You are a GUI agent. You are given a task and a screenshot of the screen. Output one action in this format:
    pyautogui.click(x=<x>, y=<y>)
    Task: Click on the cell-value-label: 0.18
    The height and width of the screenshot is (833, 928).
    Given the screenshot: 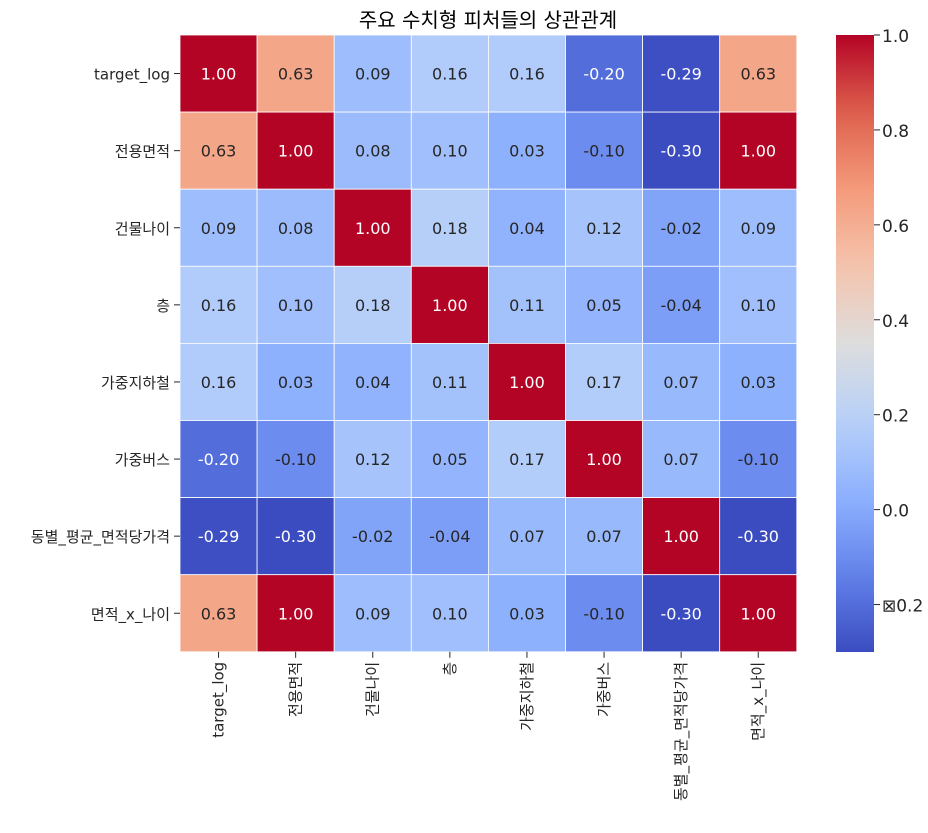 What is the action you would take?
    pyautogui.click(x=373, y=305)
    